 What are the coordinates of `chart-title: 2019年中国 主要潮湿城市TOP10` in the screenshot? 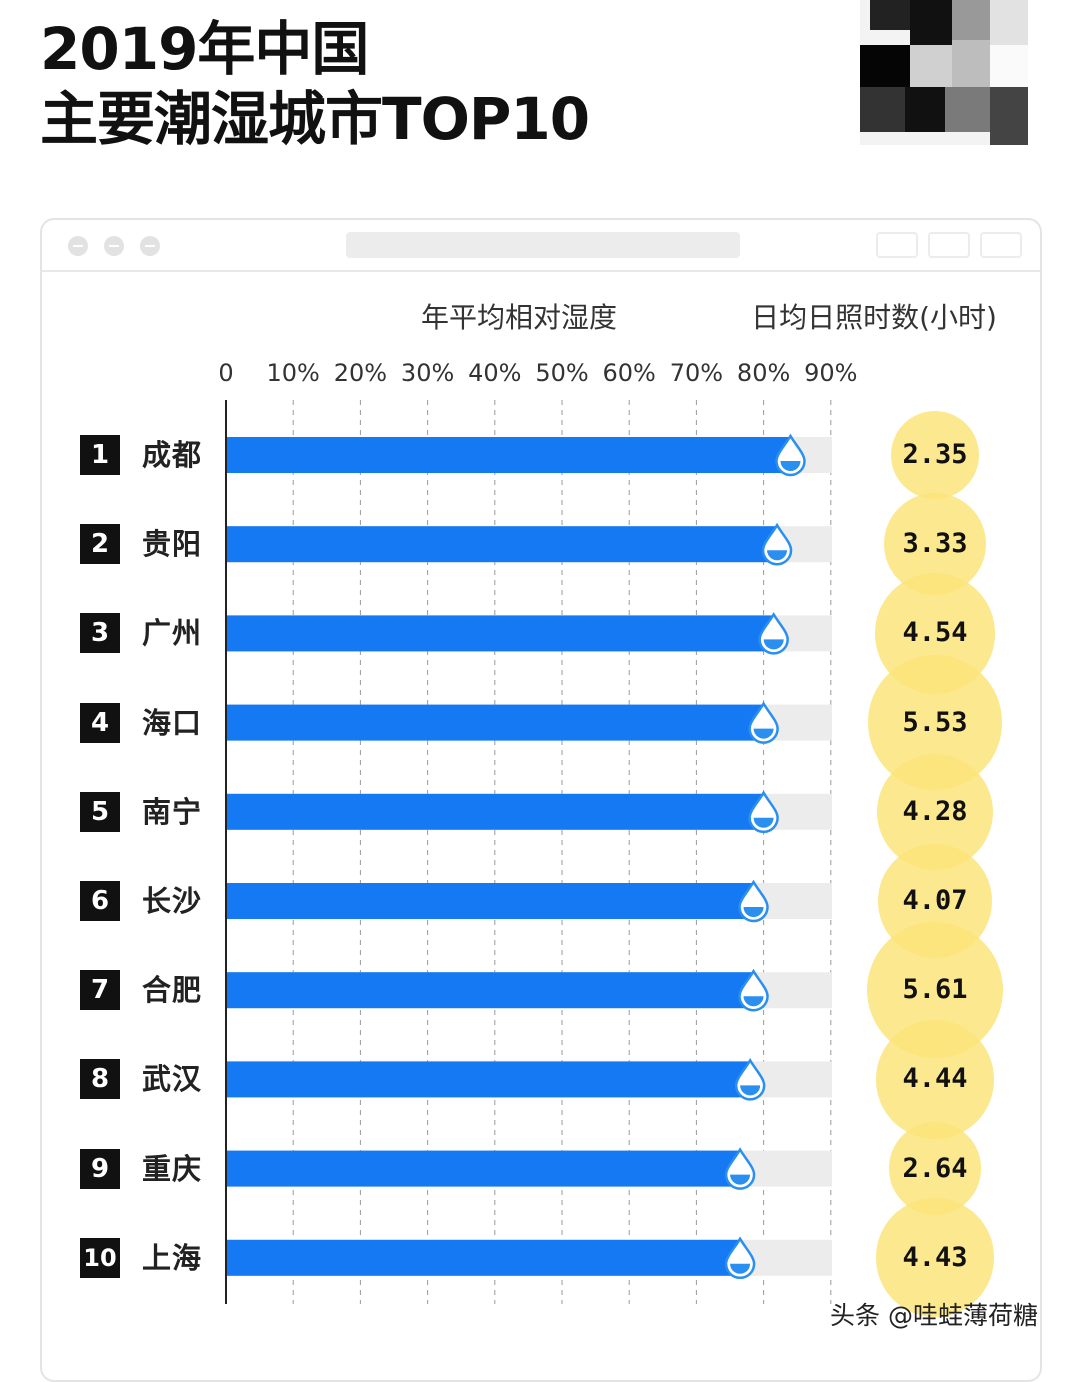 It's located at (315, 84).